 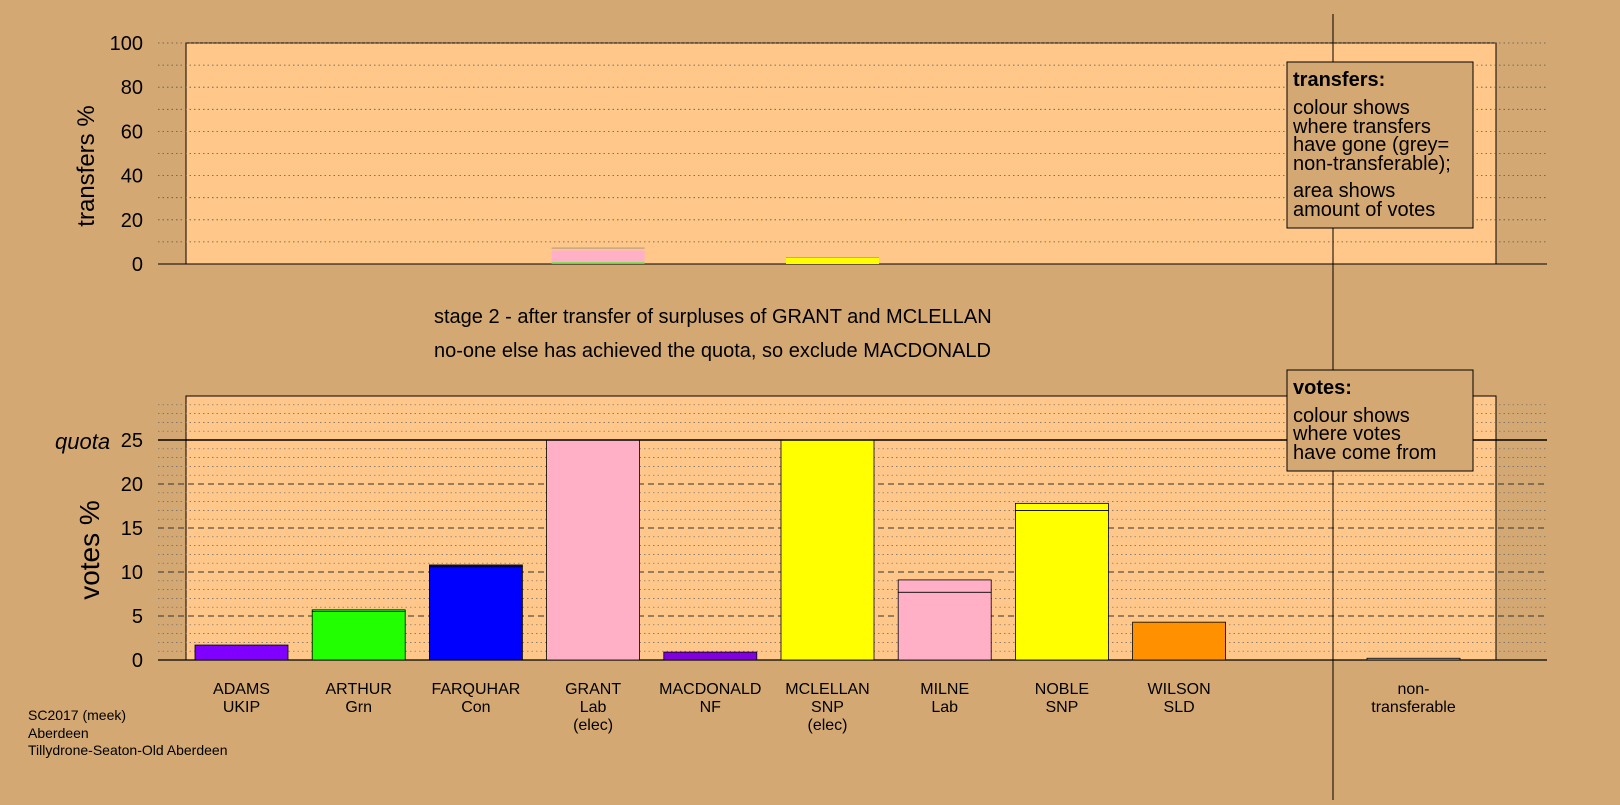 I want to click on candidate-label-line: transferable, so click(x=1413, y=707).